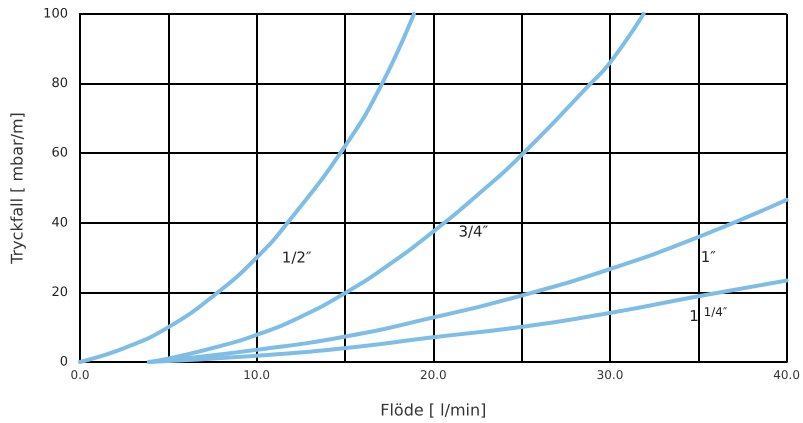  I want to click on x-tick-label: 0.0, so click(80, 375).